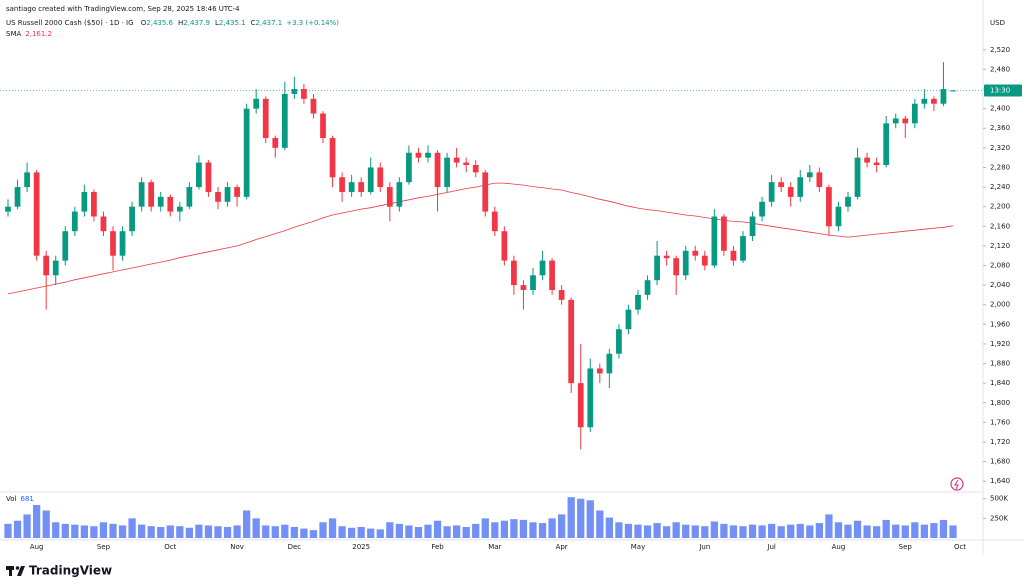  Describe the element at coordinates (1000, 285) in the screenshot. I see `y-tick-label: 2,040` at that location.